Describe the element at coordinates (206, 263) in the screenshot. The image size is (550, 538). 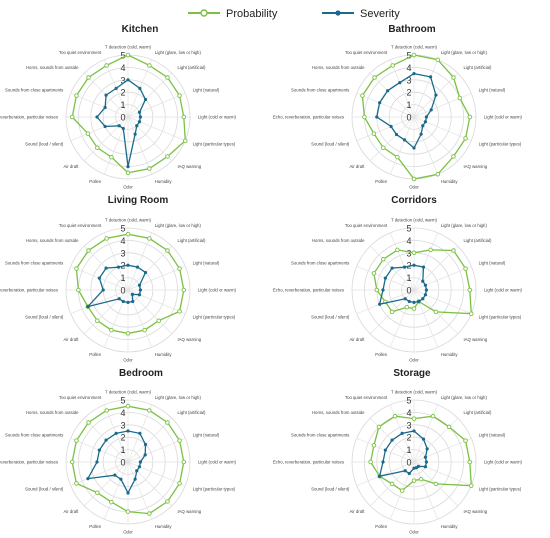
I see `category-label: Light (natural)` at that location.